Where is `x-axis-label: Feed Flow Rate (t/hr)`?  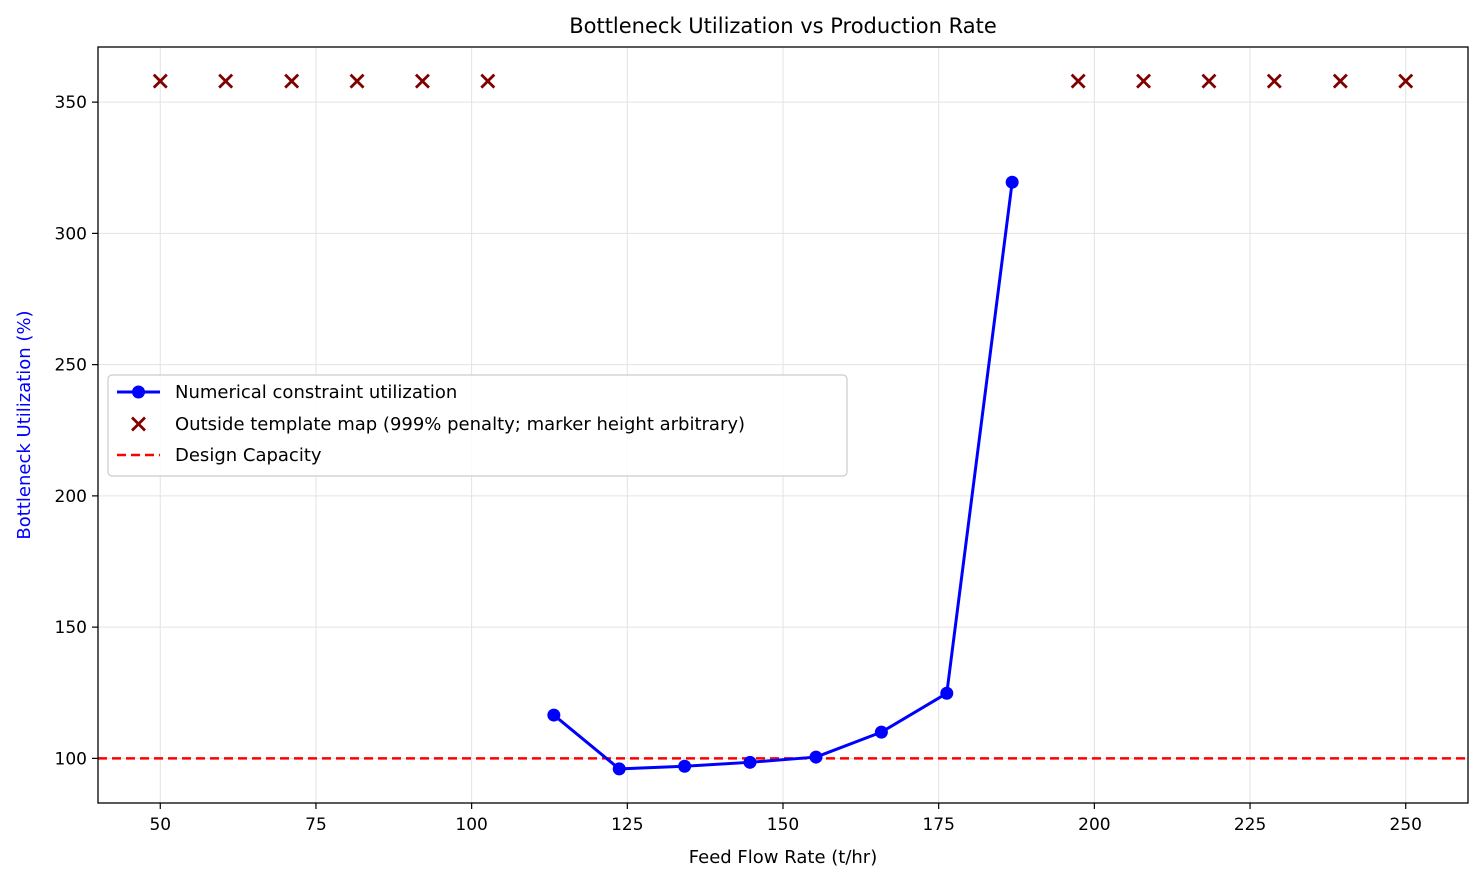
x-axis-label: Feed Flow Rate (t/hr) is located at coordinates (783, 857).